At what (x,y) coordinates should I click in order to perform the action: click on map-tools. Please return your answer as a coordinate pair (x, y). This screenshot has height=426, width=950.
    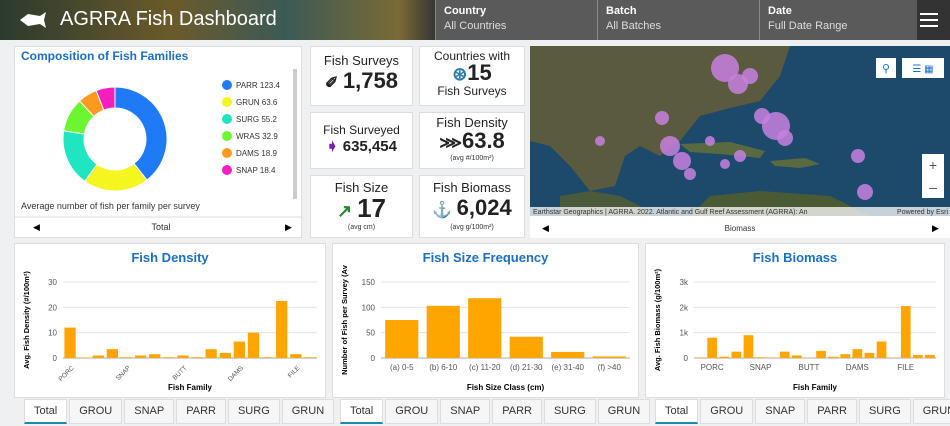
    Looking at the image, I should click on (923, 68).